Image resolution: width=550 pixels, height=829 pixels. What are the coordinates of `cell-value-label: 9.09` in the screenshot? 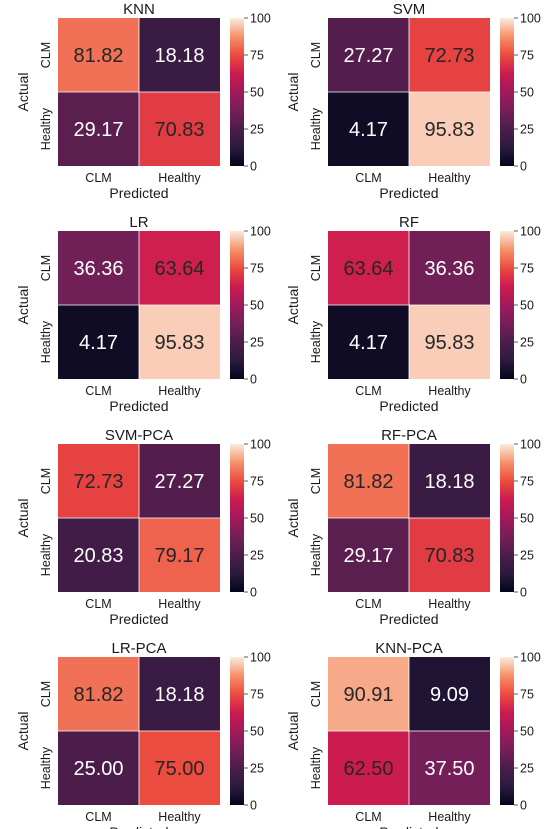 It's located at (449, 695).